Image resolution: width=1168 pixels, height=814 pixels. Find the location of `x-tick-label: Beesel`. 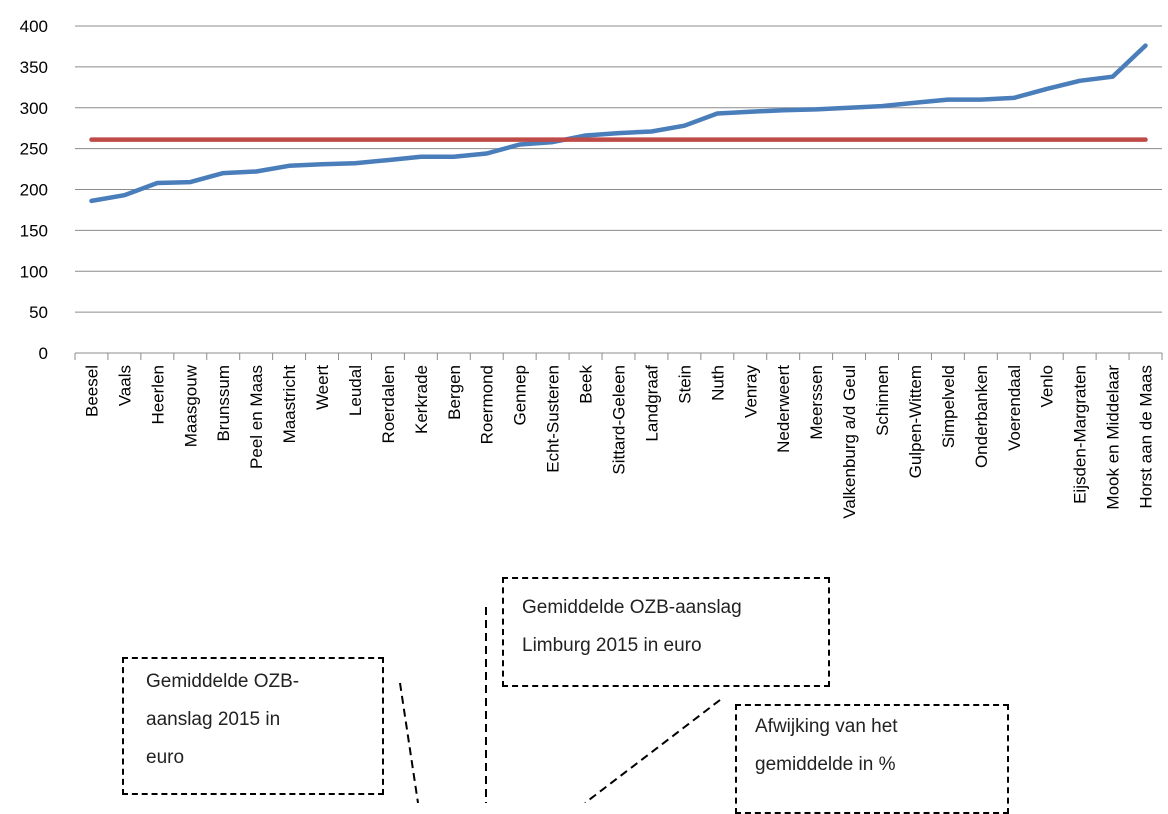

x-tick-label: Beesel is located at coordinates (91, 391).